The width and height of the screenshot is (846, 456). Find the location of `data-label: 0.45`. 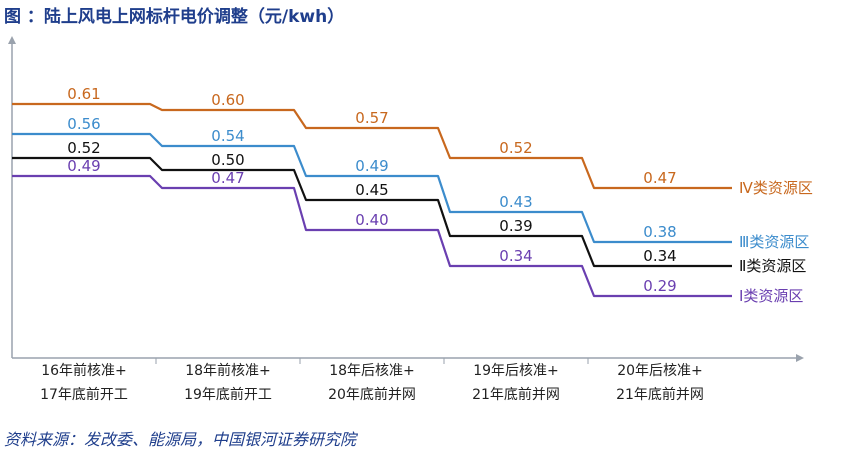

data-label: 0.45 is located at coordinates (371, 190).